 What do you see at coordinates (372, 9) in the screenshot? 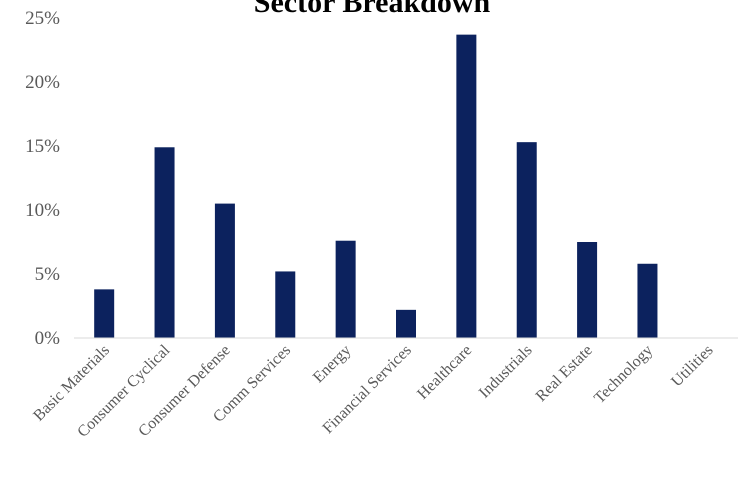
I see `chart-title: Sector Breakdown` at bounding box center [372, 9].